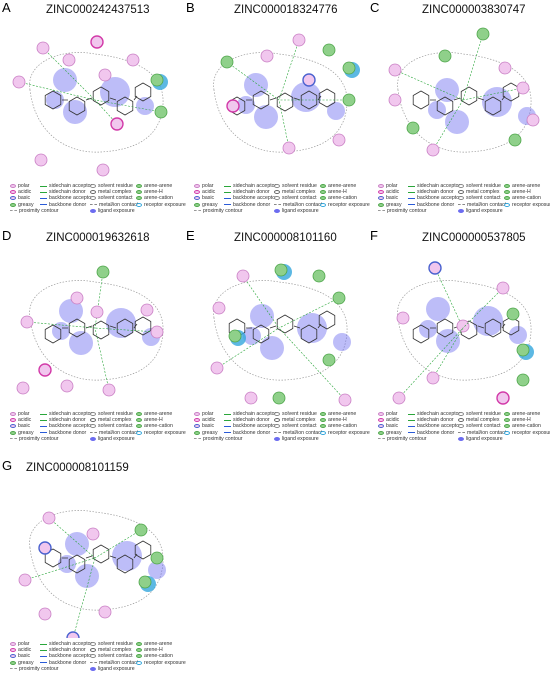 The width and height of the screenshot is (550, 699). I want to click on panel-title: ZINC000008101160, so click(285, 238).